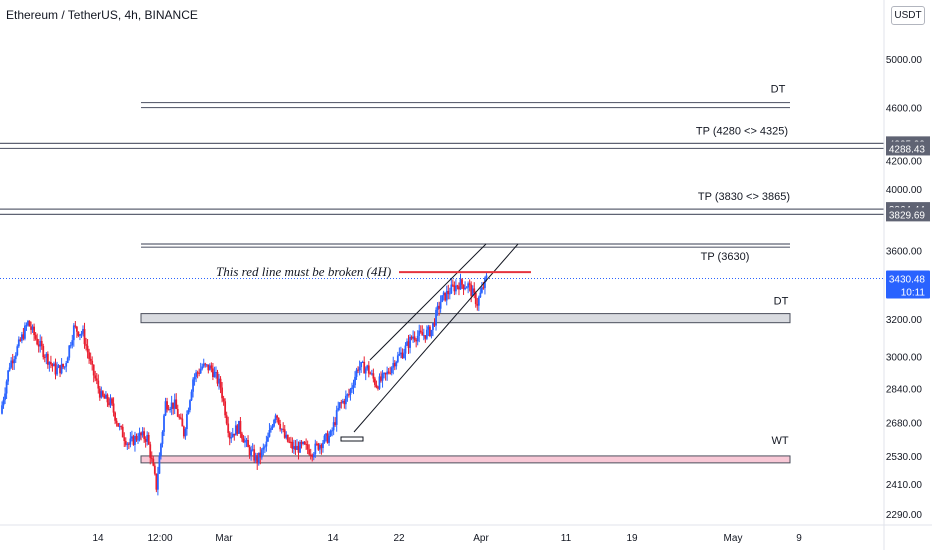 Image resolution: width=932 pixels, height=550 pixels. What do you see at coordinates (428, 302) in the screenshot?
I see `channel-upper-line` at bounding box center [428, 302].